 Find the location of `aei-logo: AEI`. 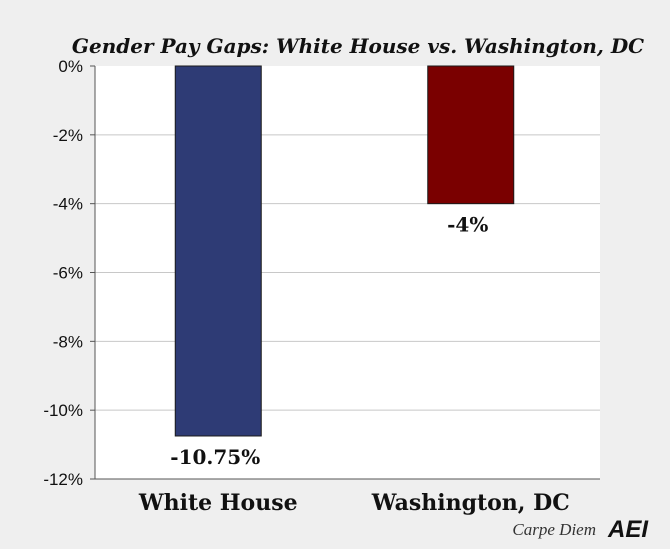

aei-logo: AEI is located at coordinates (628, 529).